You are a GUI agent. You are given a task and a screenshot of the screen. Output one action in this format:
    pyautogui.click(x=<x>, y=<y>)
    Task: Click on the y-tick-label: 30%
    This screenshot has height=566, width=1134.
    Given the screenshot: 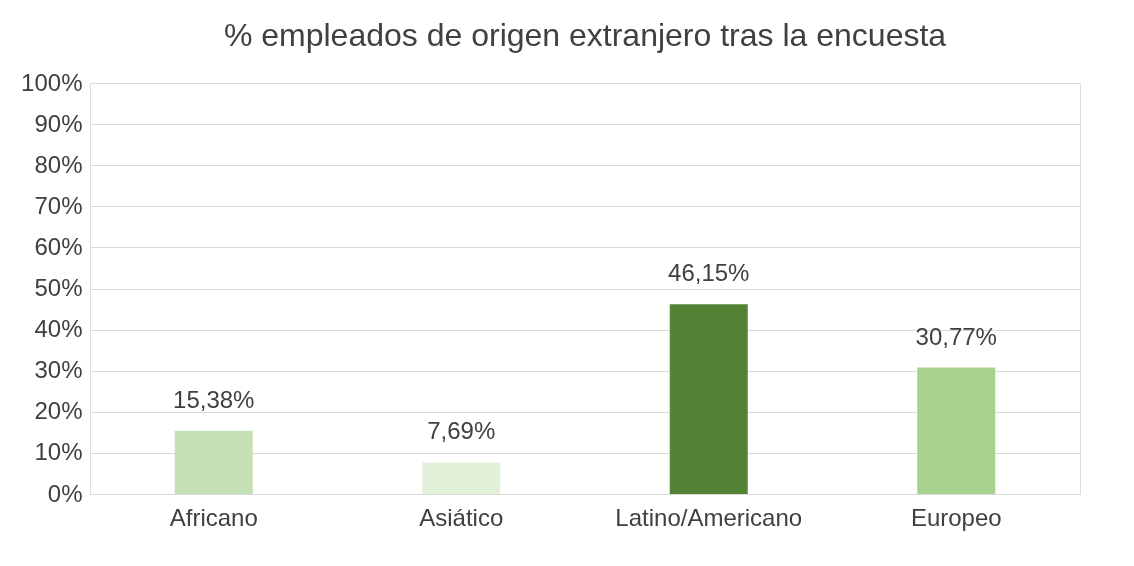 What is the action you would take?
    pyautogui.click(x=58, y=370)
    